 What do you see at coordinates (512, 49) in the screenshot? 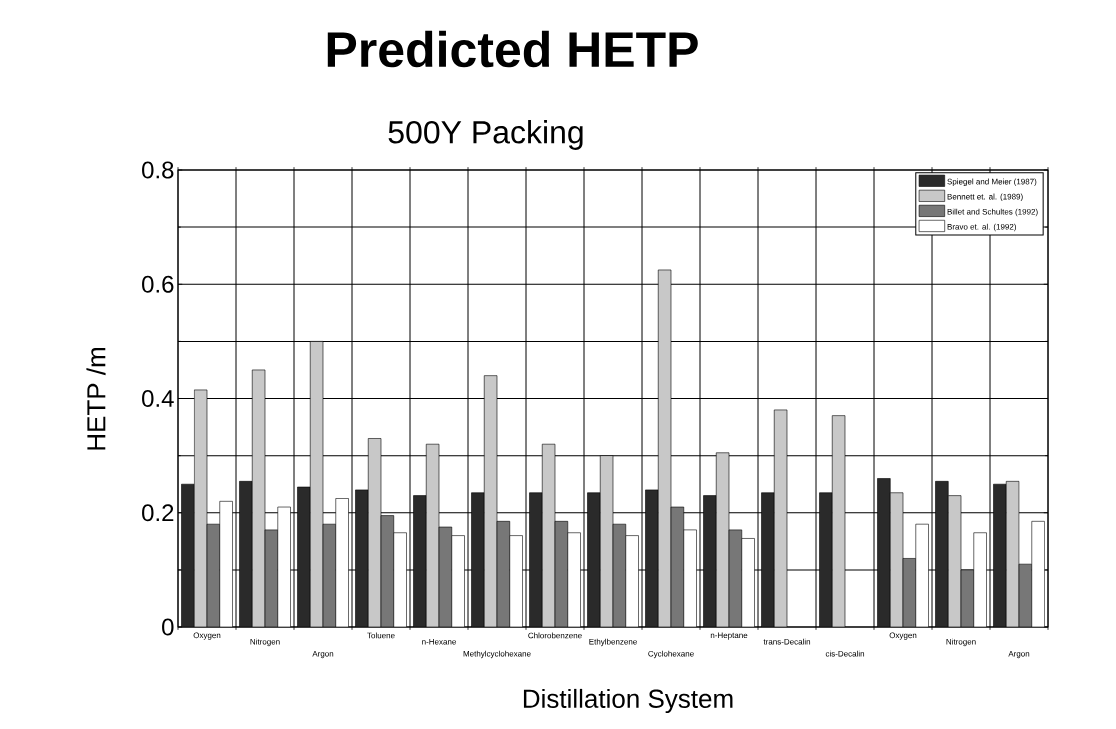
I see `chart-title: Predicted HETP` at bounding box center [512, 49].